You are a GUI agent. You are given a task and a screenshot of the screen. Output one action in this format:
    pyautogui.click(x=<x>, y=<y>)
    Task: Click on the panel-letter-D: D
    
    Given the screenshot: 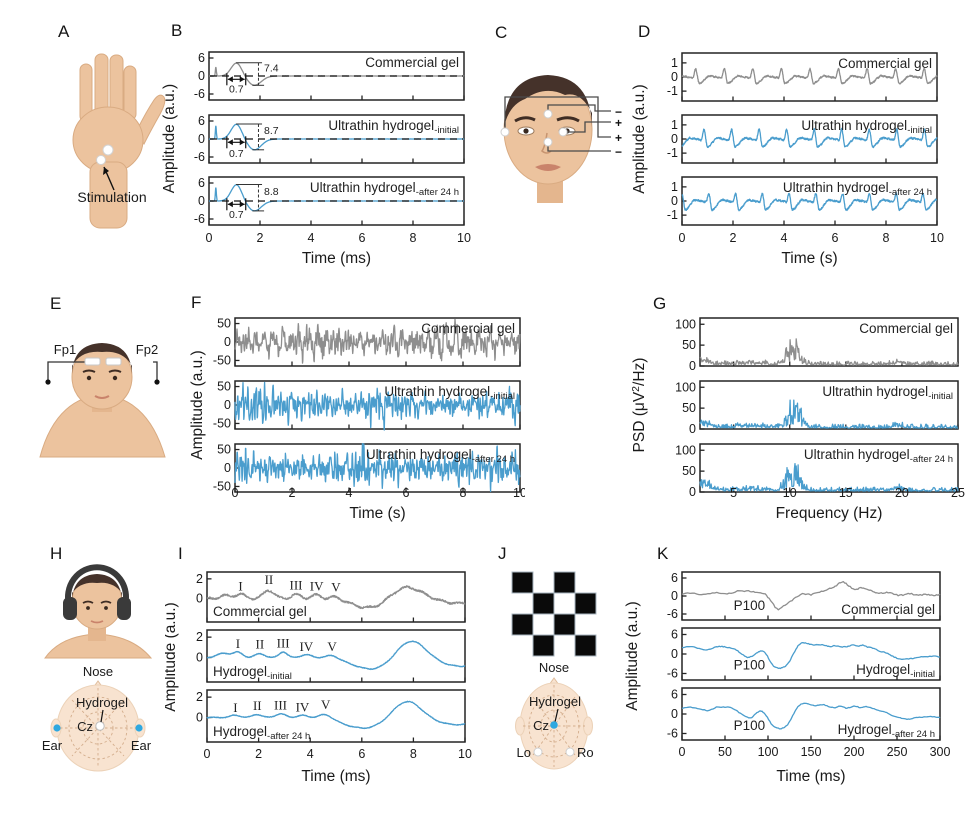 What is the action you would take?
    pyautogui.click(x=644, y=31)
    